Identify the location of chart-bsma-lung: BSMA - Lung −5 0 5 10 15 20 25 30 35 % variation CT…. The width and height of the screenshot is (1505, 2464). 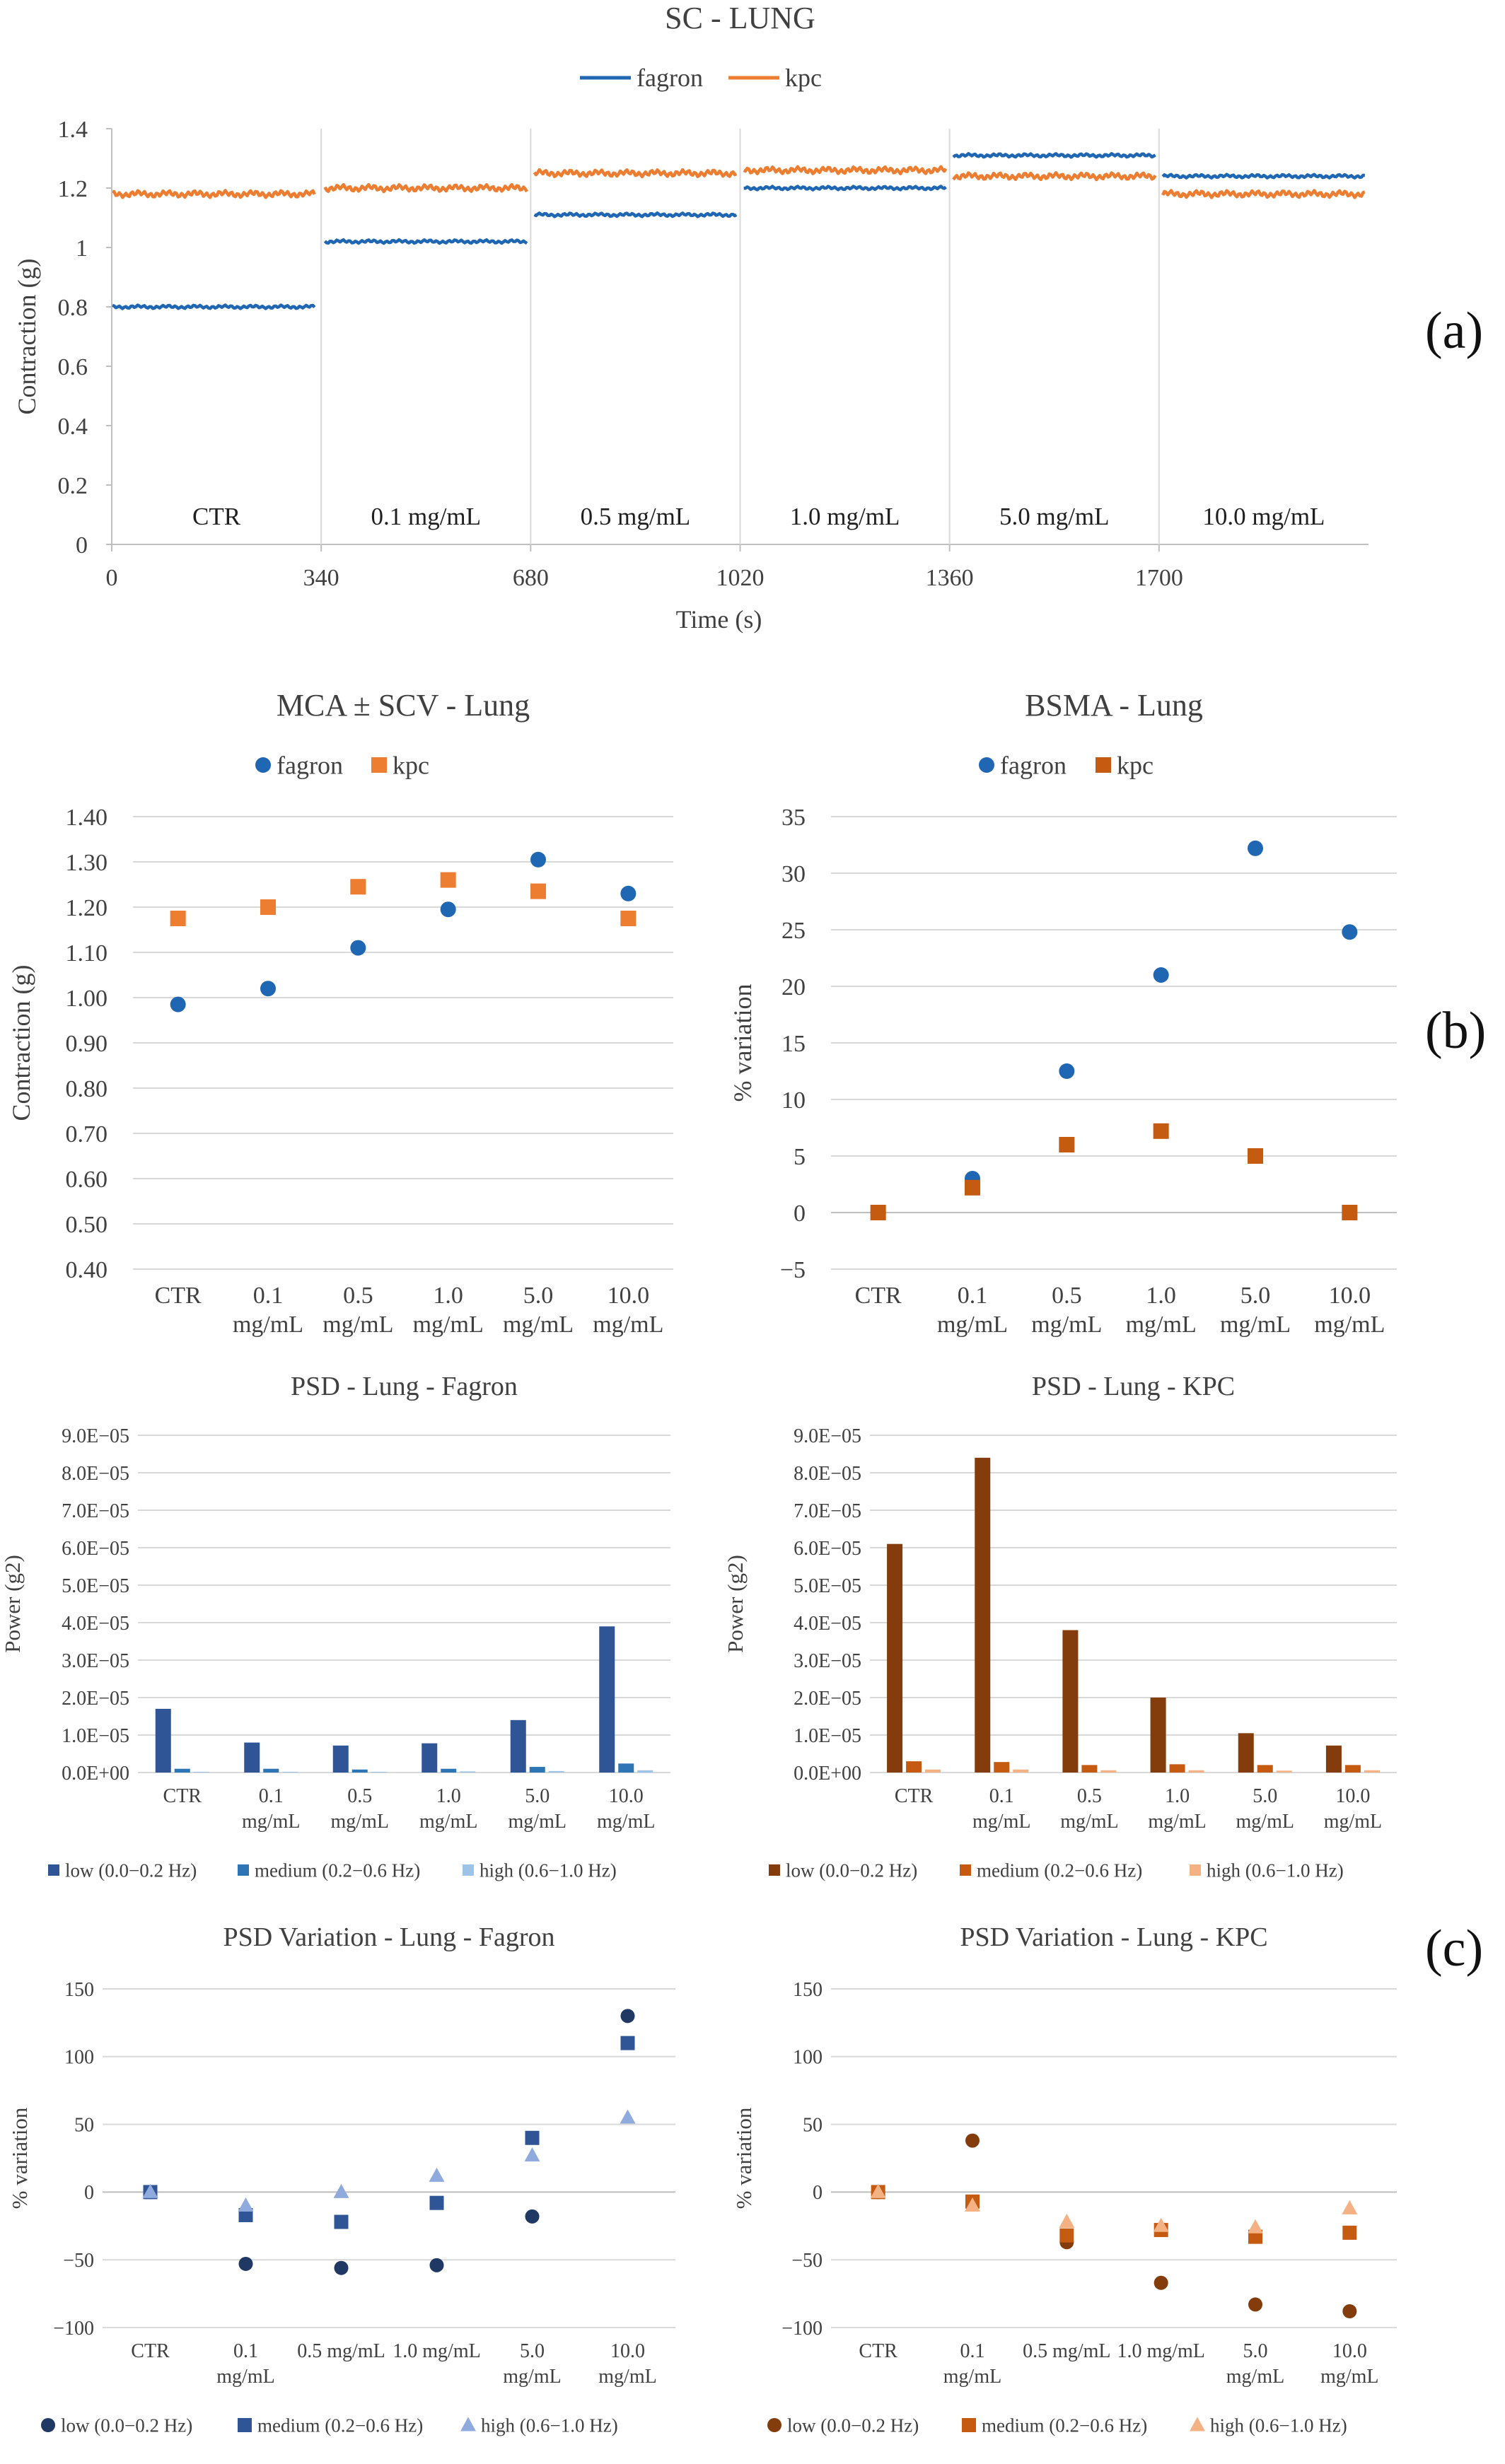
(1062, 1013).